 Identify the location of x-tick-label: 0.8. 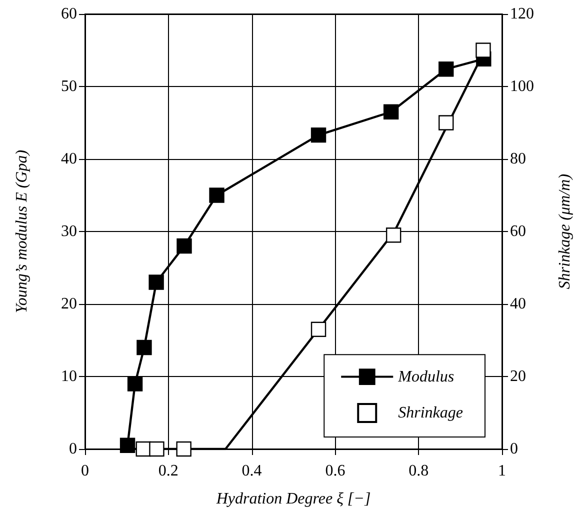
(418, 471).